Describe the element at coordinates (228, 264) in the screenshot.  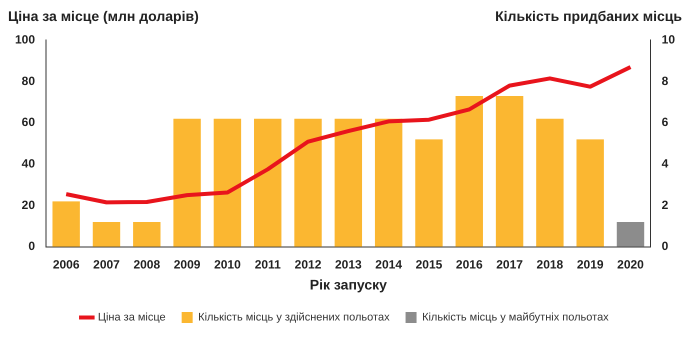
I see `x-tick-label: 2010` at that location.